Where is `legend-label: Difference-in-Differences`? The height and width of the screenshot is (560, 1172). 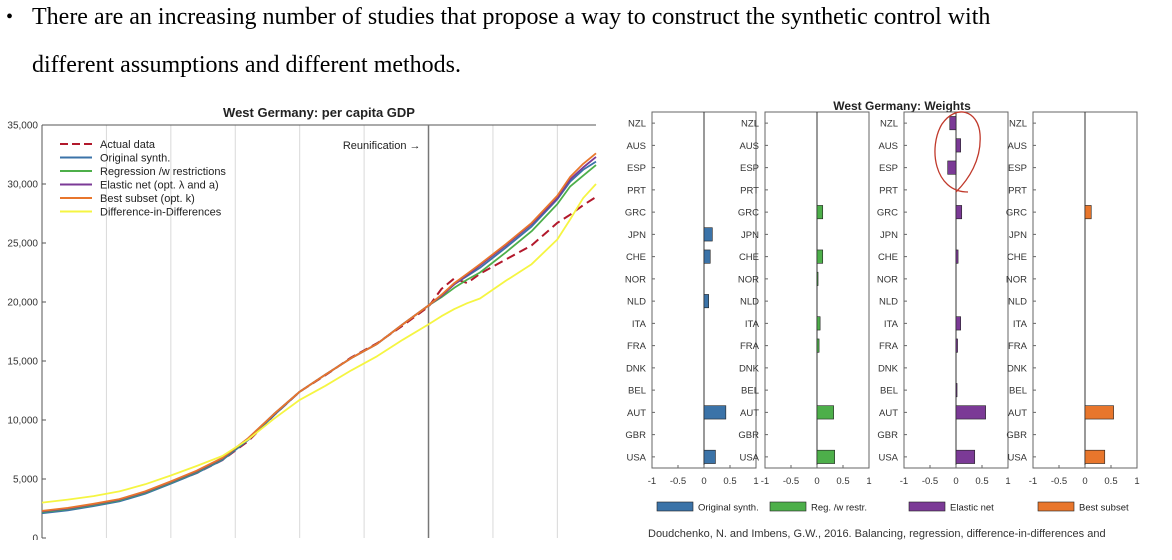 legend-label: Difference-in-Differences is located at coordinates (161, 213).